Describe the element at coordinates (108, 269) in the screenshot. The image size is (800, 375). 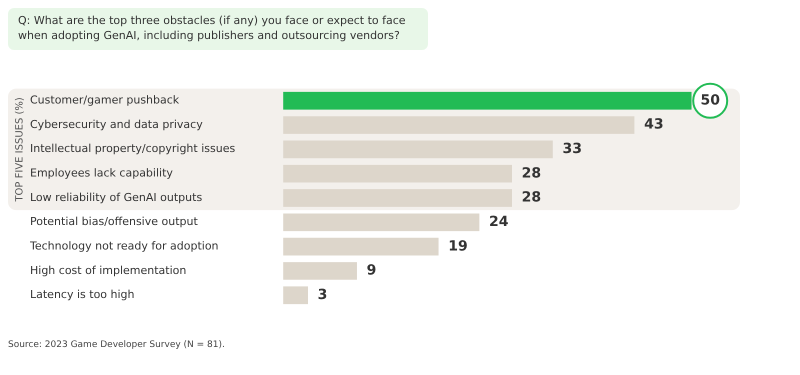
I see `y-tick-label: High cost of implementation` at that location.